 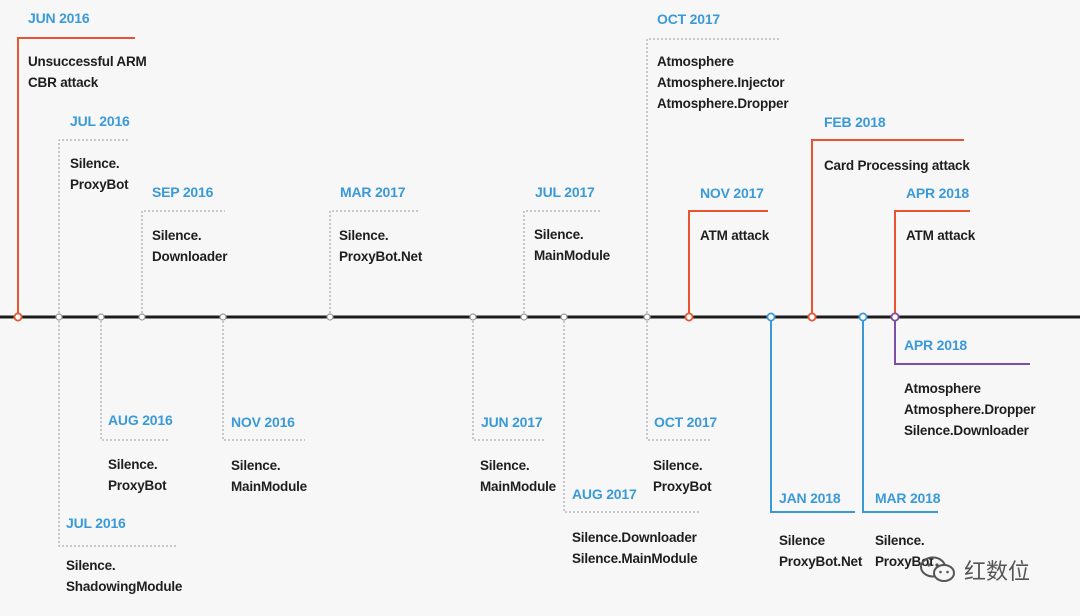 I want to click on event-marker-jul2016-top, so click(x=59, y=317).